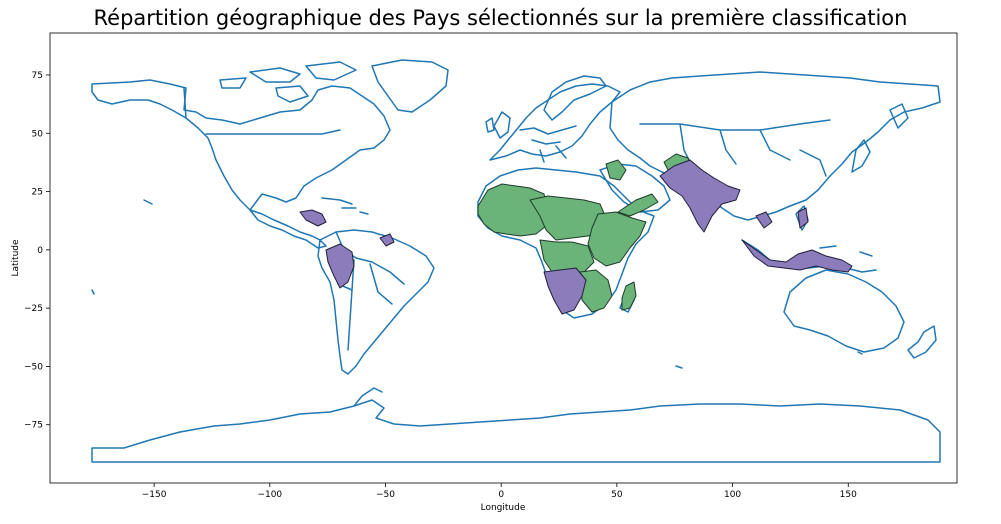 The width and height of the screenshot is (1001, 524). I want to click on south-america-borders, so click(370, 291).